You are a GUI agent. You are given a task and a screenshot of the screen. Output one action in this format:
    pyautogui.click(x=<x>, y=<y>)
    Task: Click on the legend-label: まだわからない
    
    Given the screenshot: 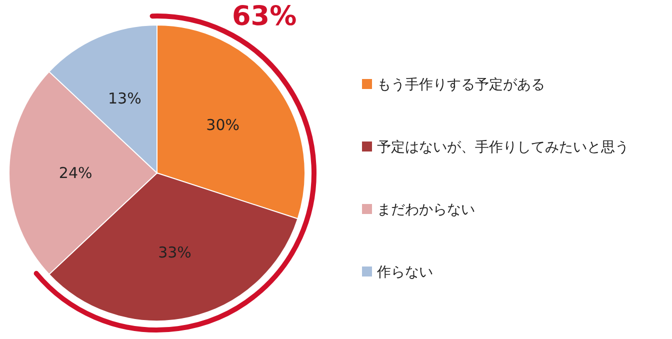 What is the action you would take?
    pyautogui.click(x=426, y=210)
    